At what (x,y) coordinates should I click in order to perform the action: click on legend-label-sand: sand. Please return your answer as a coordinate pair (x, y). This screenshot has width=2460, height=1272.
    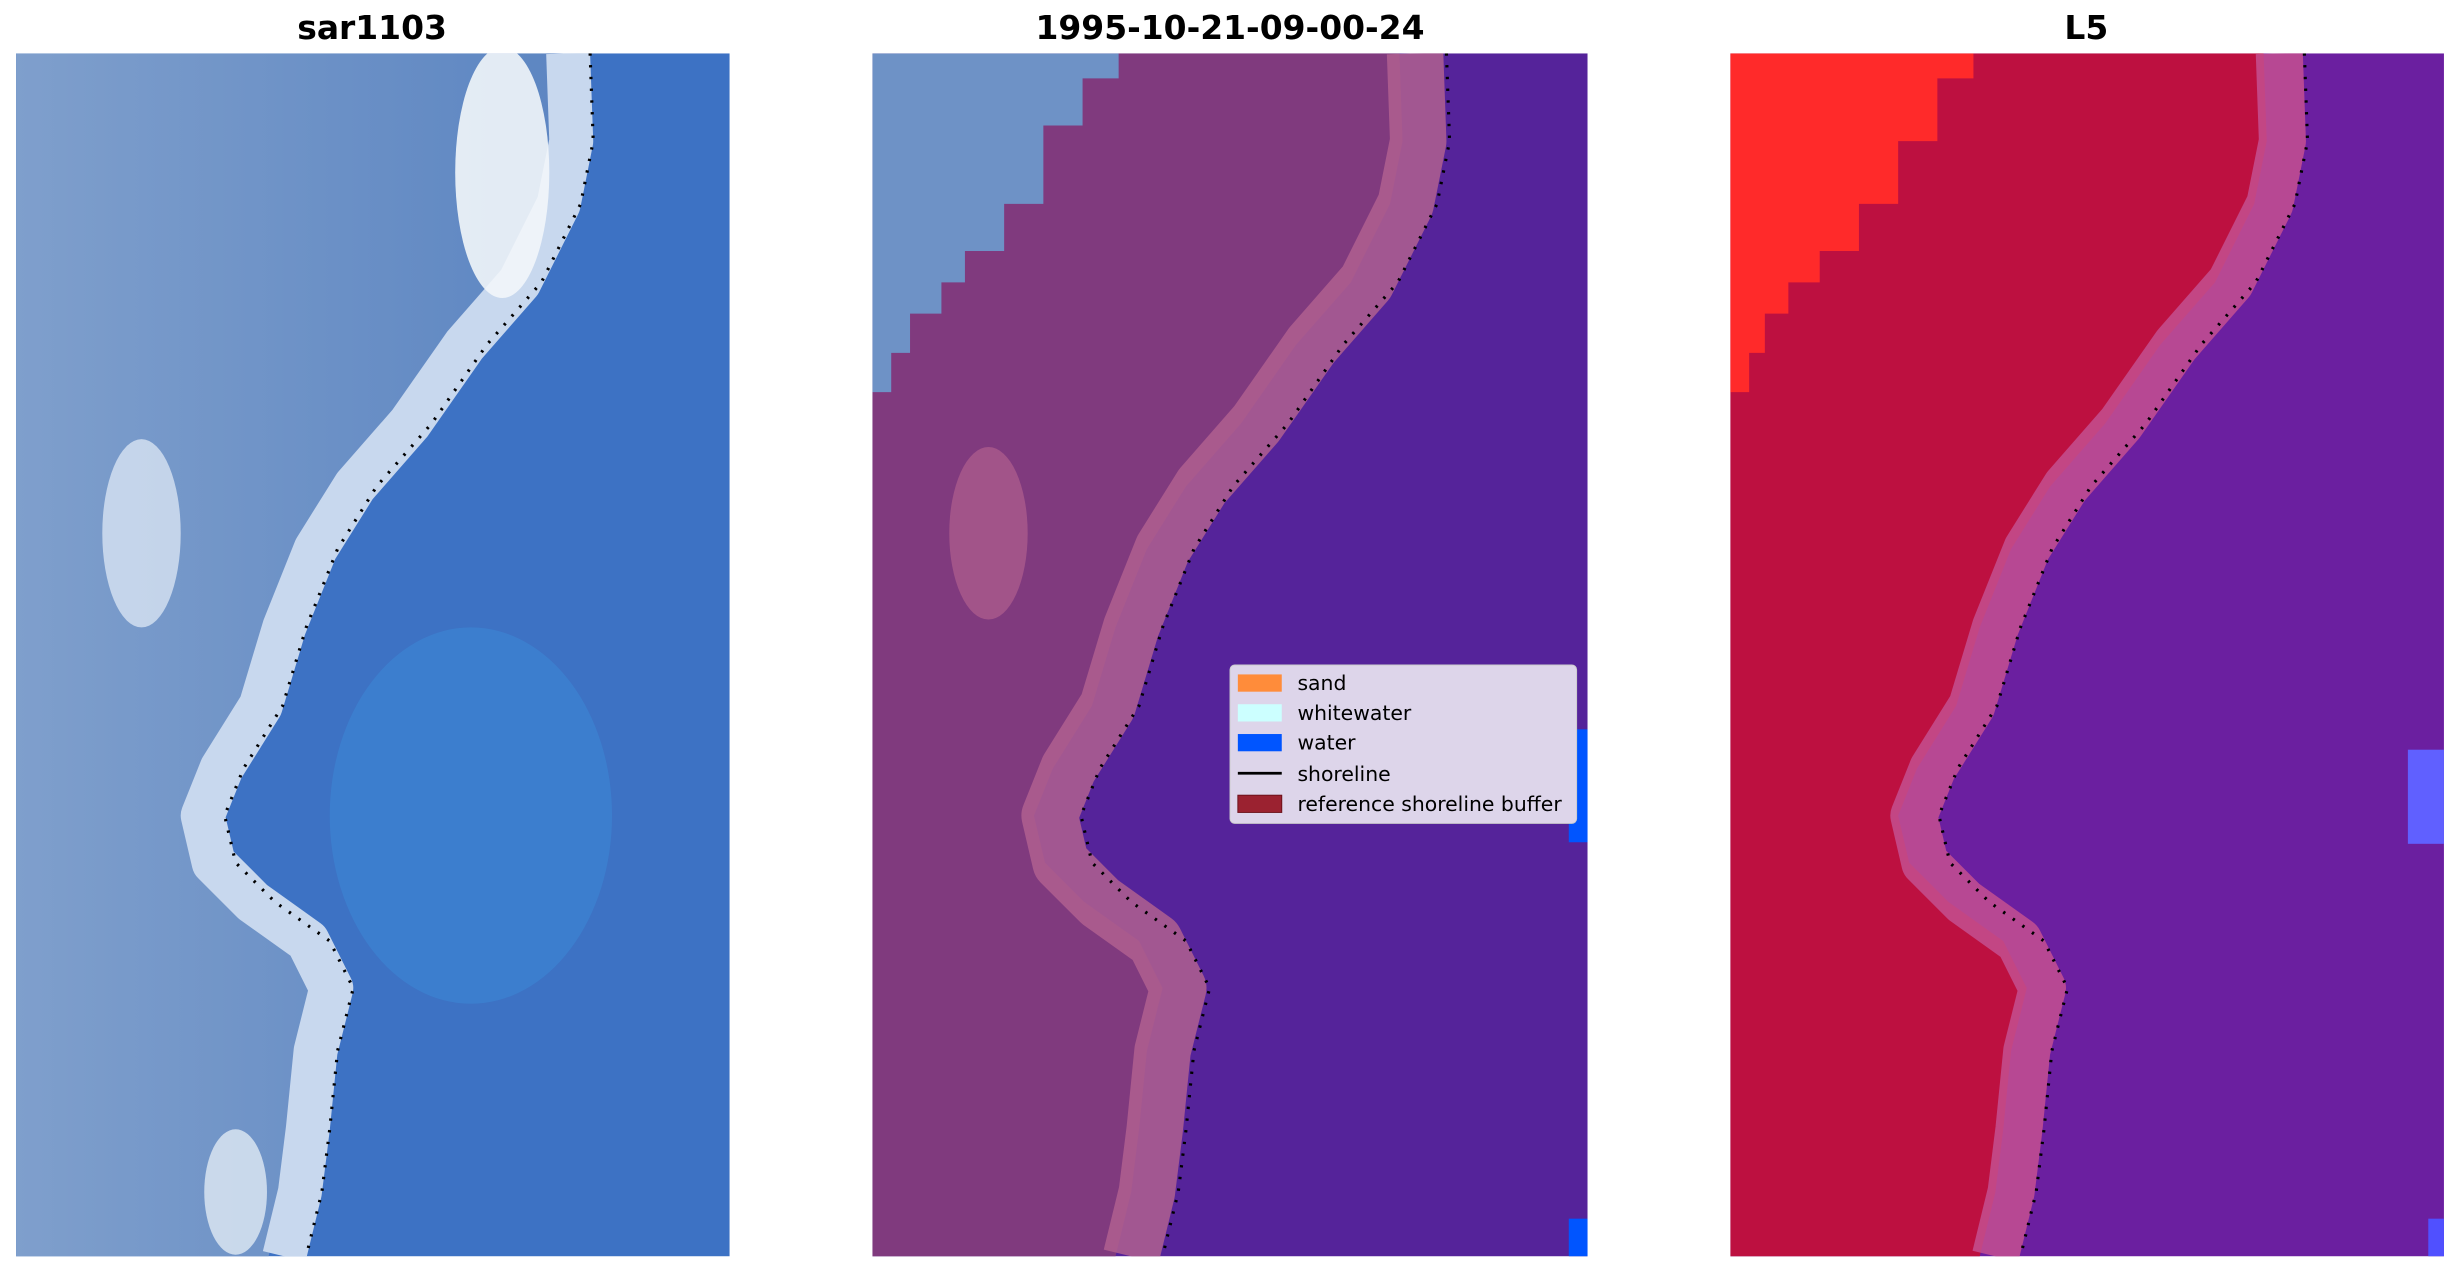
    Looking at the image, I should click on (1321, 683).